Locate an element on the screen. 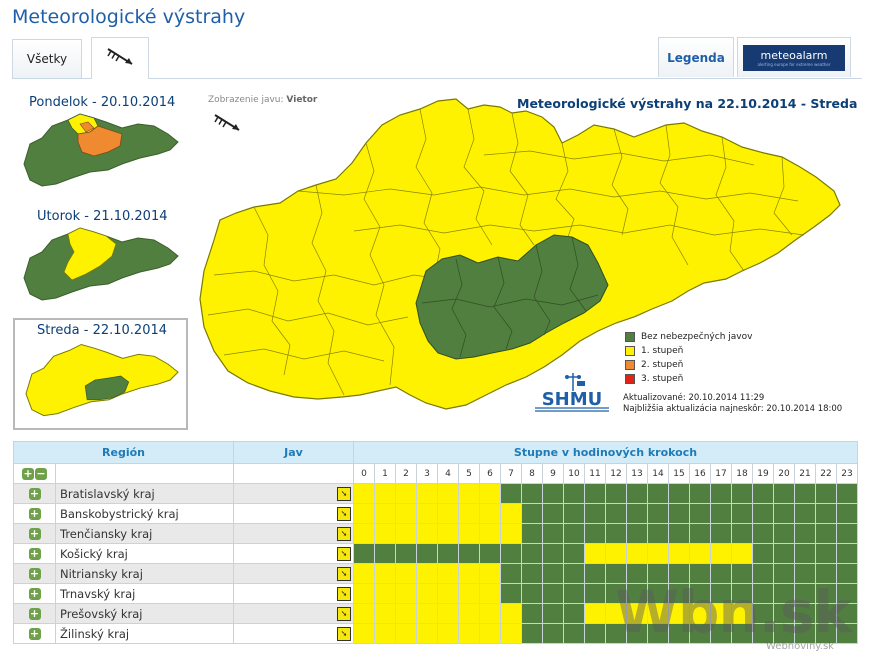  hour-header: 16 is located at coordinates (700, 473).